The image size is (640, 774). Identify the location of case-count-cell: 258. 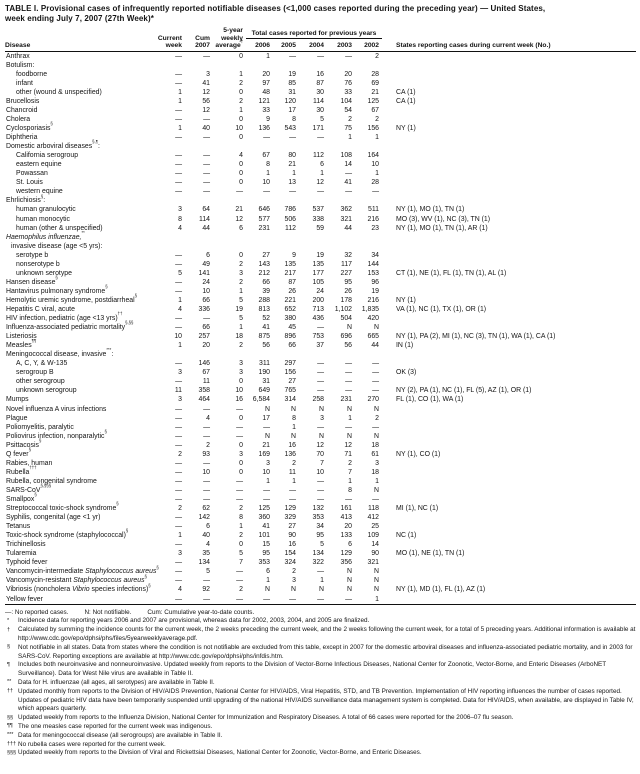
(318, 400).